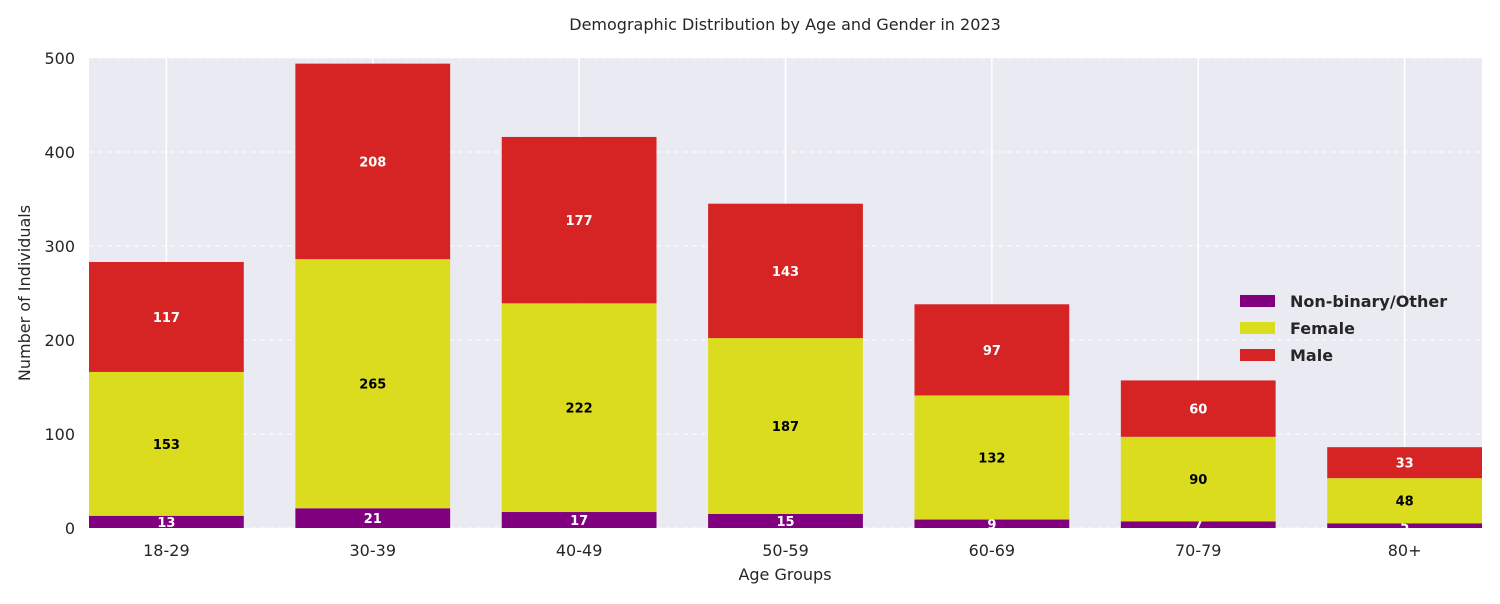  I want to click on bar-value-label: 7, so click(1198, 526).